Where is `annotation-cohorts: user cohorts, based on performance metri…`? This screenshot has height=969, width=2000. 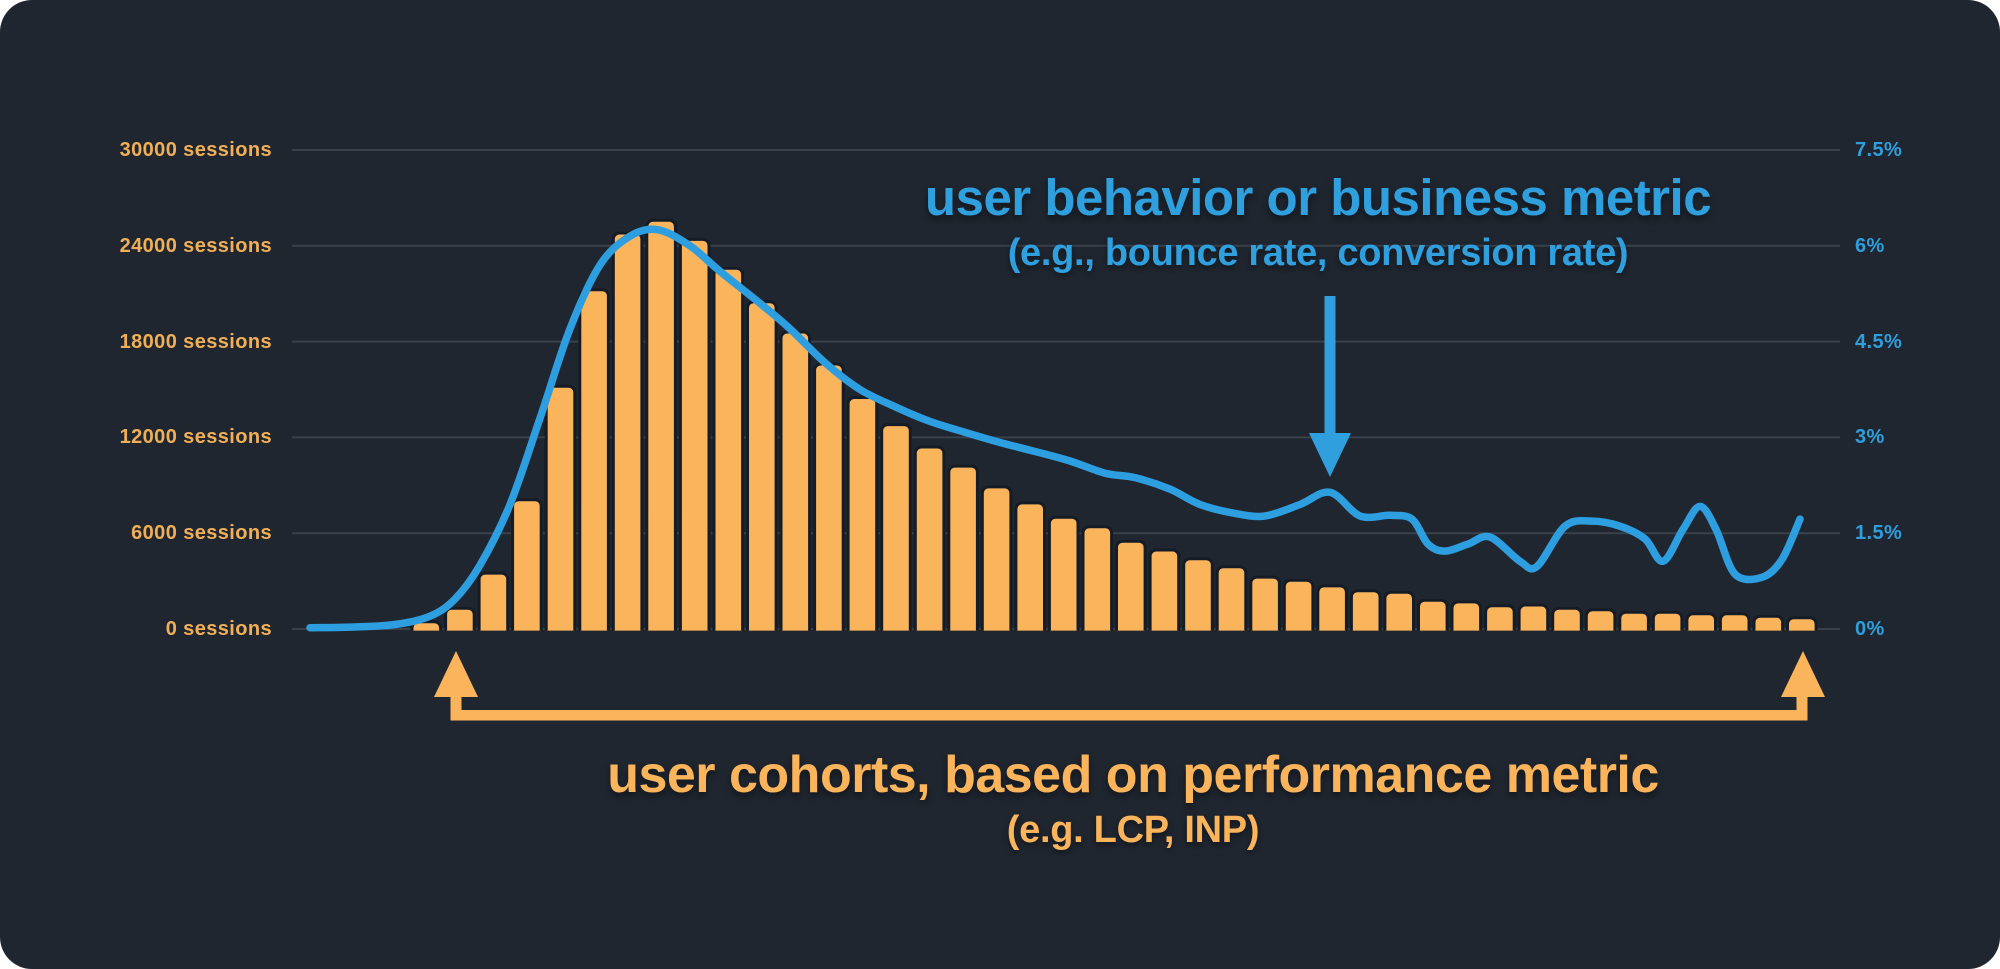 annotation-cohorts: user cohorts, based on performance metri… is located at coordinates (1133, 799).